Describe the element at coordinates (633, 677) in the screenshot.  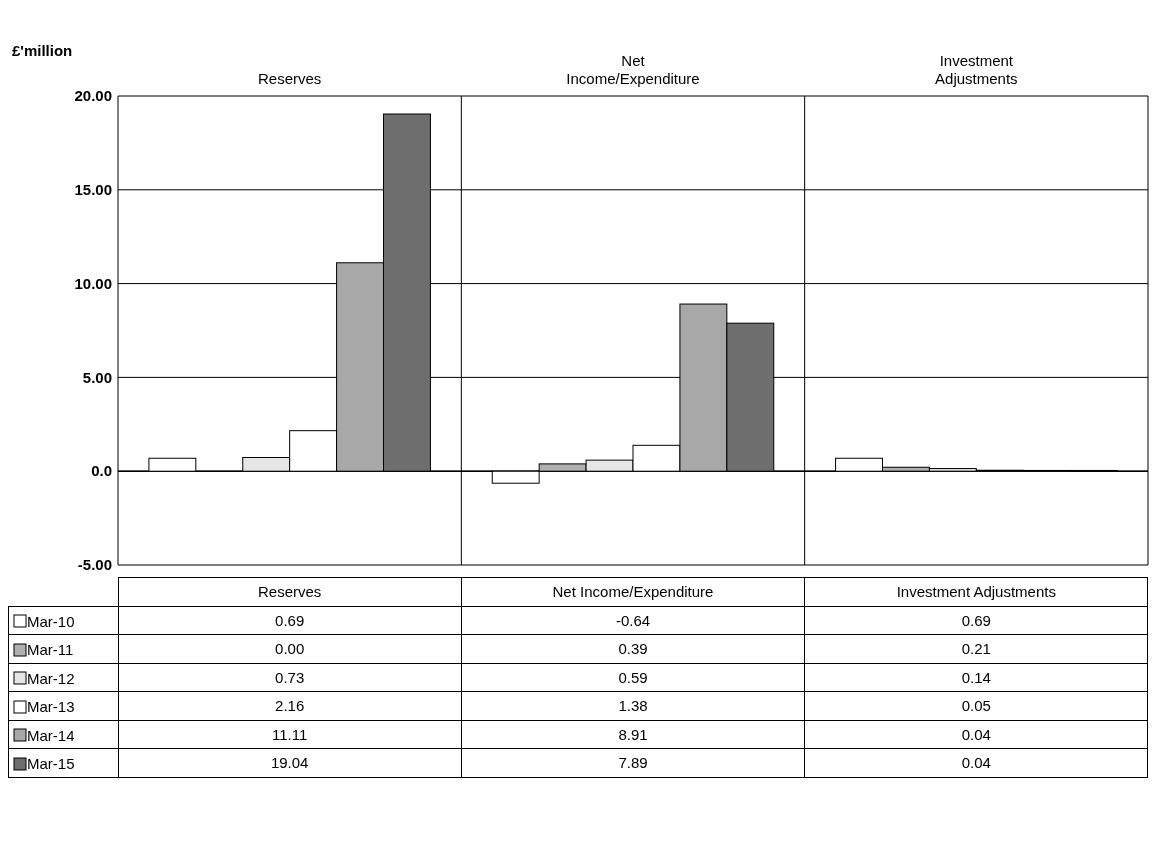
I see `data-label: 0.59` at that location.